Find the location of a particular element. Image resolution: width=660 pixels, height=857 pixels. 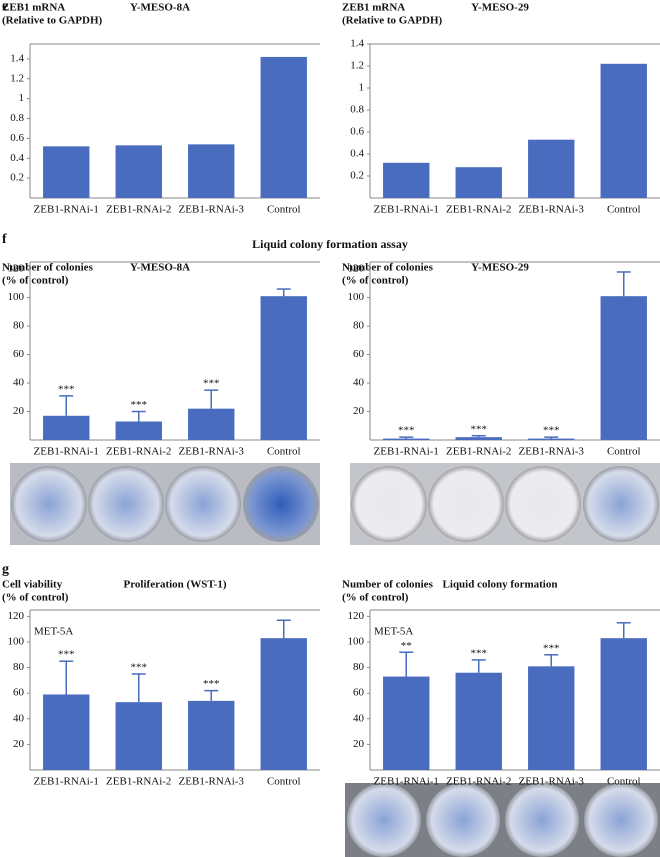

y-tick-label: 1.4 is located at coordinates (357, 44).